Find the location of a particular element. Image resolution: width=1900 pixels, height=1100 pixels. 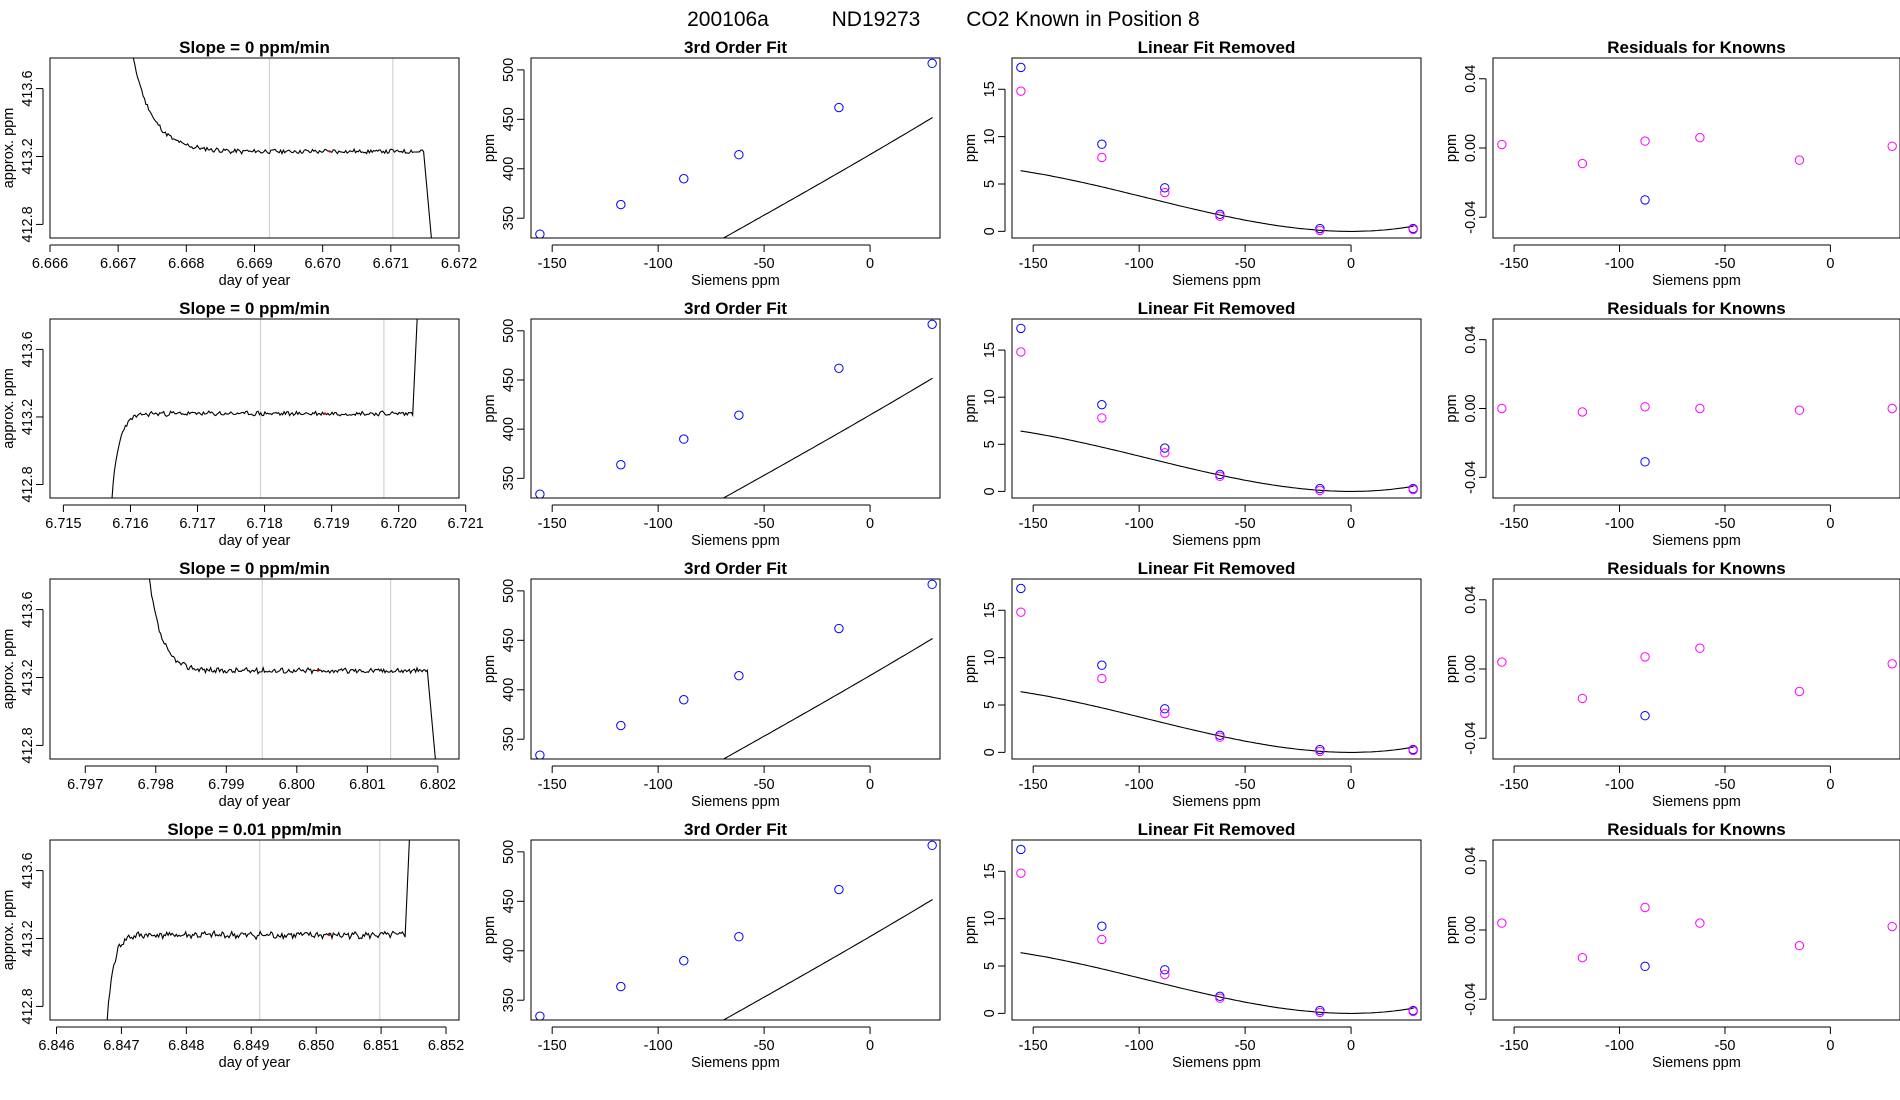

x-tick-label: 6.797 is located at coordinates (85, 785).